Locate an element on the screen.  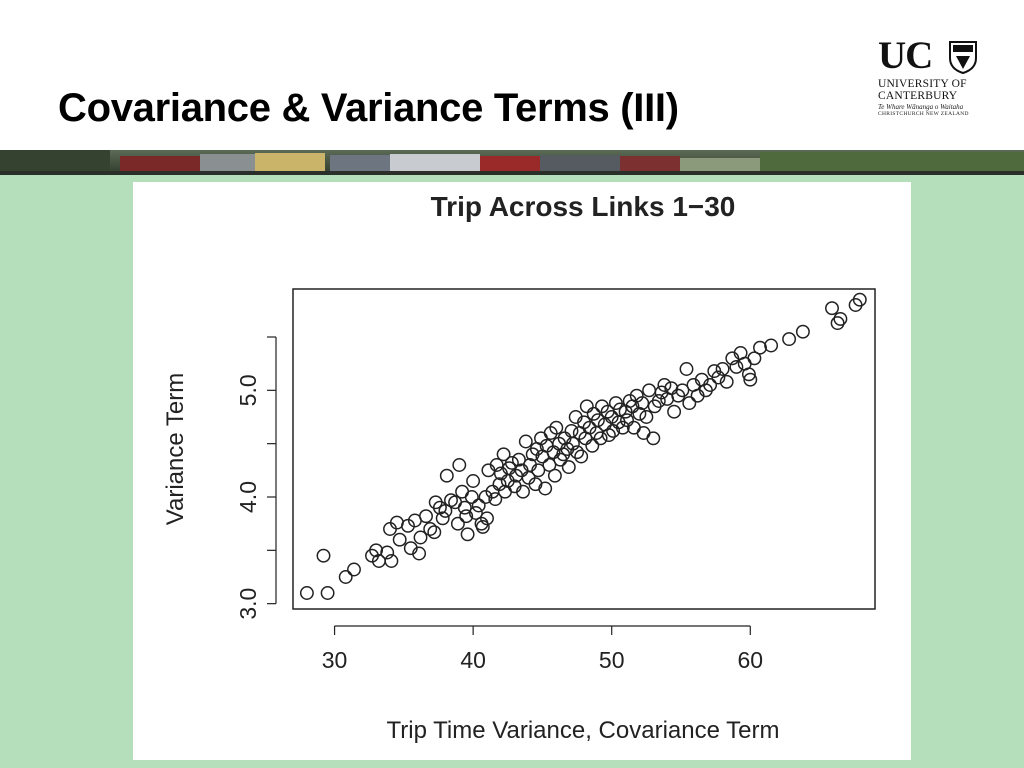
x-tick-label: 30 is located at coordinates (335, 660).